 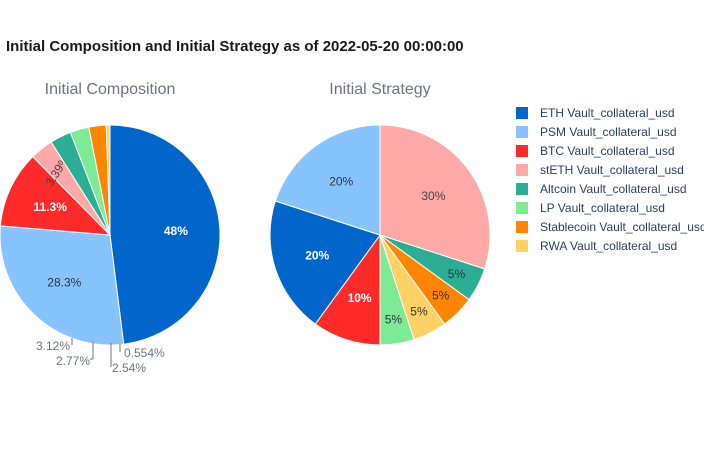 What do you see at coordinates (341, 182) in the screenshot?
I see `strategy-label-psm-vault-collateral-usd: 20%` at bounding box center [341, 182].